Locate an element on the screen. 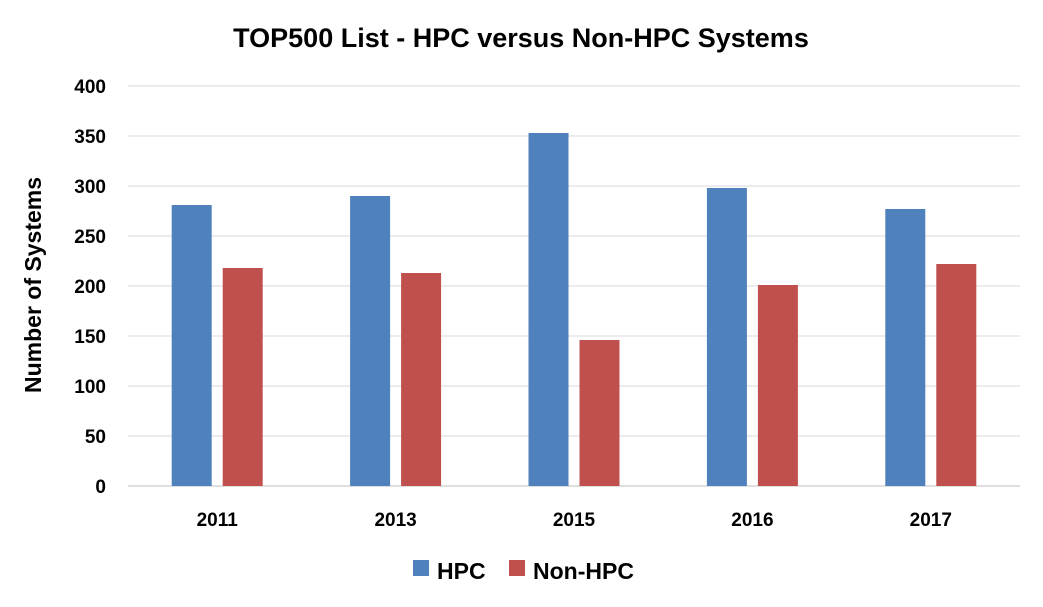 The image size is (1043, 607). bar-non-hpc-2017 is located at coordinates (956, 375).